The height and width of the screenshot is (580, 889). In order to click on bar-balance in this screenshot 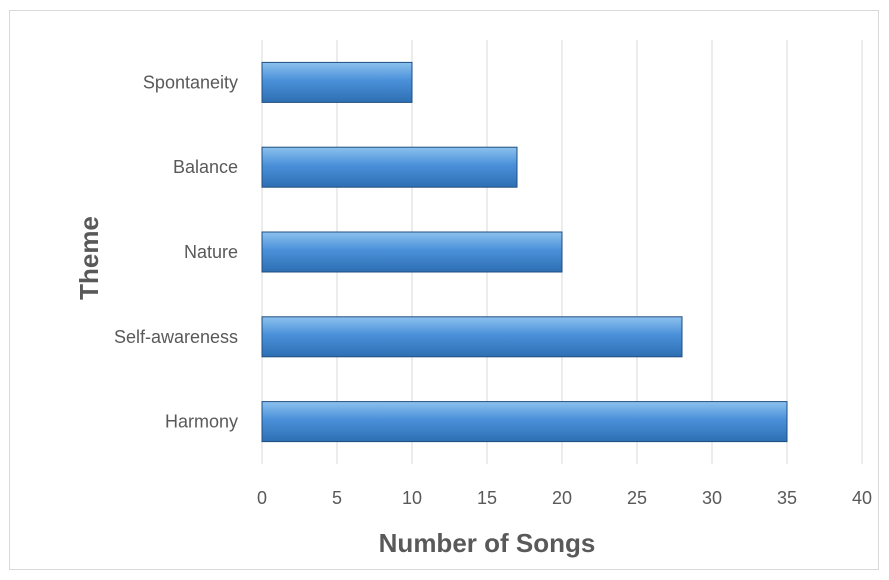, I will do `click(389, 167)`.